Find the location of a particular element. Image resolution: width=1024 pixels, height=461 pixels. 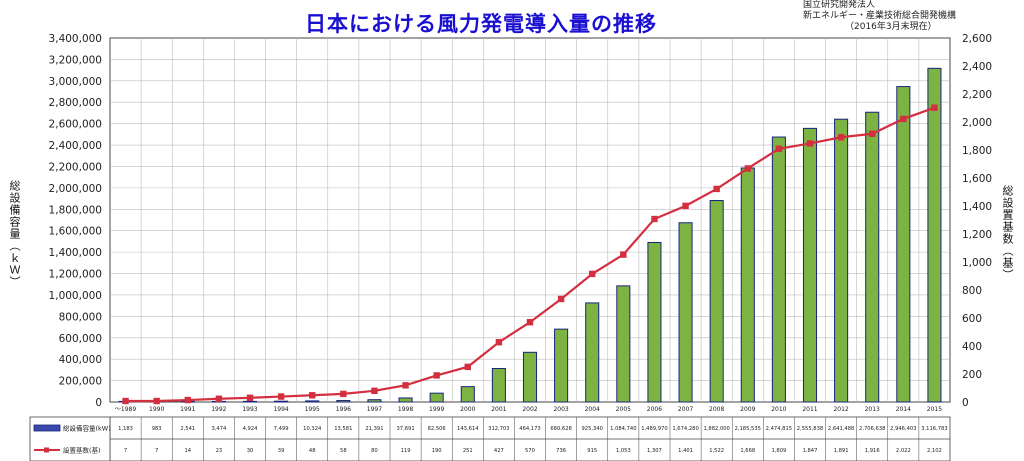

table-cell-capacity: 2,706,638 is located at coordinates (872, 429).